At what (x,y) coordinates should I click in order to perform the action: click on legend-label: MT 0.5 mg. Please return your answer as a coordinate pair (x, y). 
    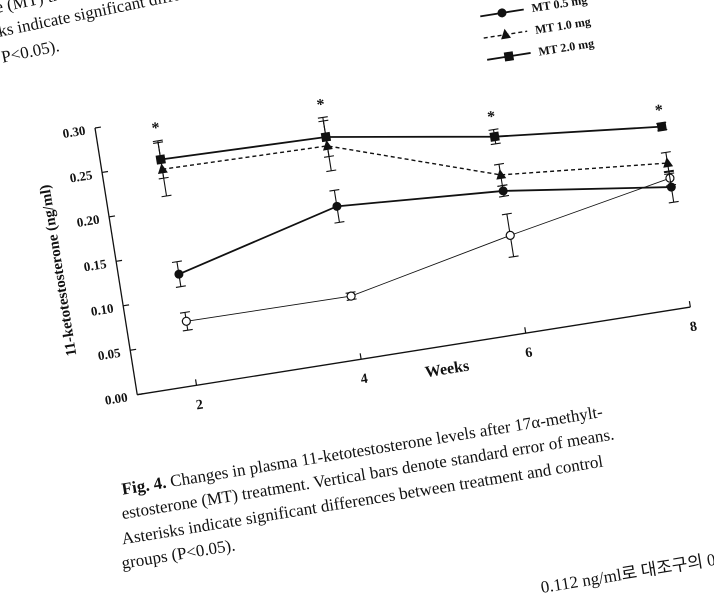
    Looking at the image, I should click on (560, 7).